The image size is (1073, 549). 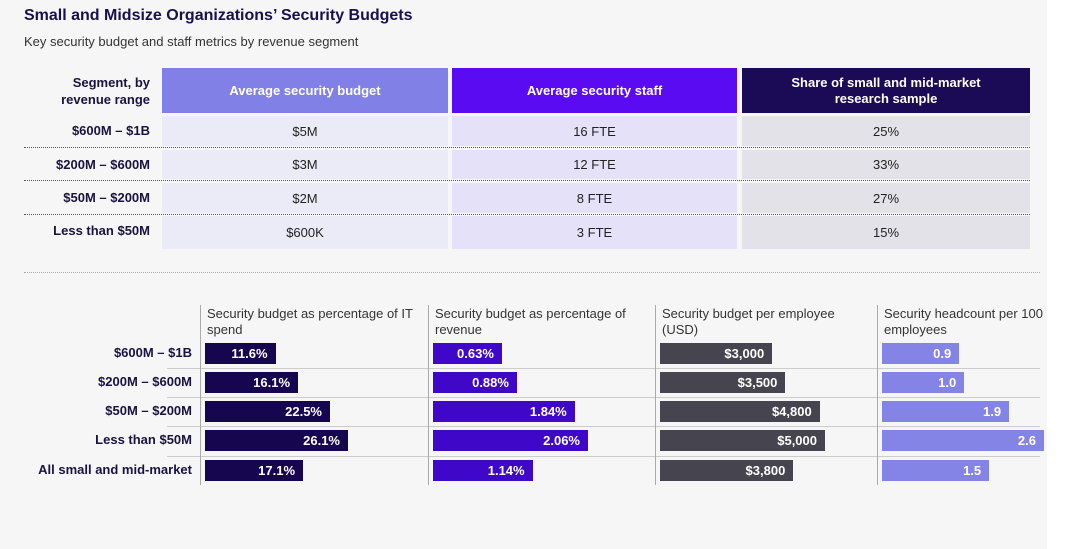 I want to click on bar-value-label: 2.06%, so click(x=561, y=440).